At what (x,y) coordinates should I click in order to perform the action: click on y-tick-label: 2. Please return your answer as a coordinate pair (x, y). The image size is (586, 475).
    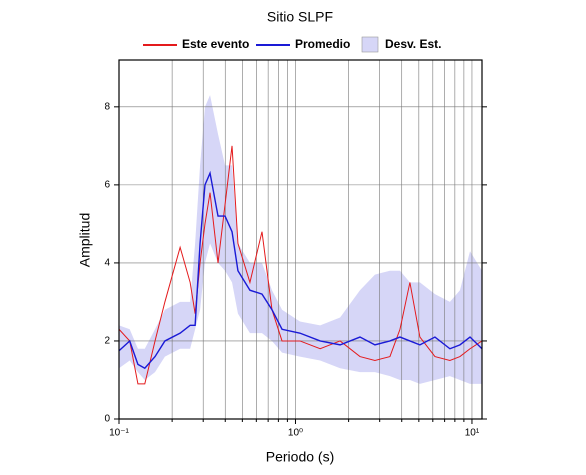
    Looking at the image, I should click on (107, 341).